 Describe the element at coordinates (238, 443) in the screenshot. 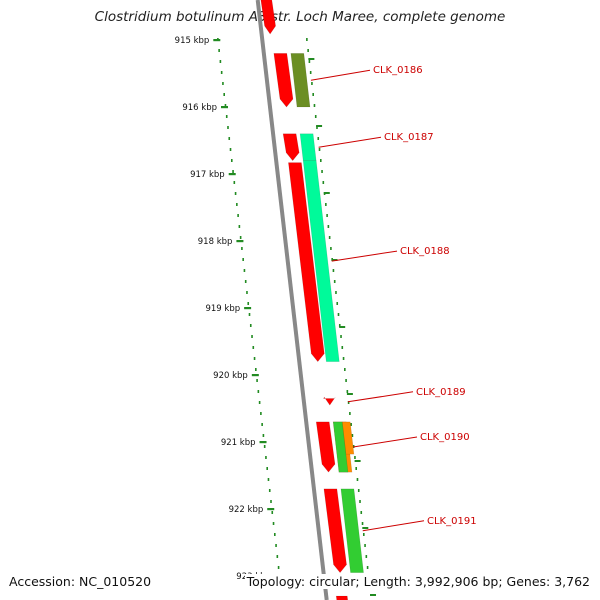

I see `ruler-tick-label: 921 kbp` at that location.